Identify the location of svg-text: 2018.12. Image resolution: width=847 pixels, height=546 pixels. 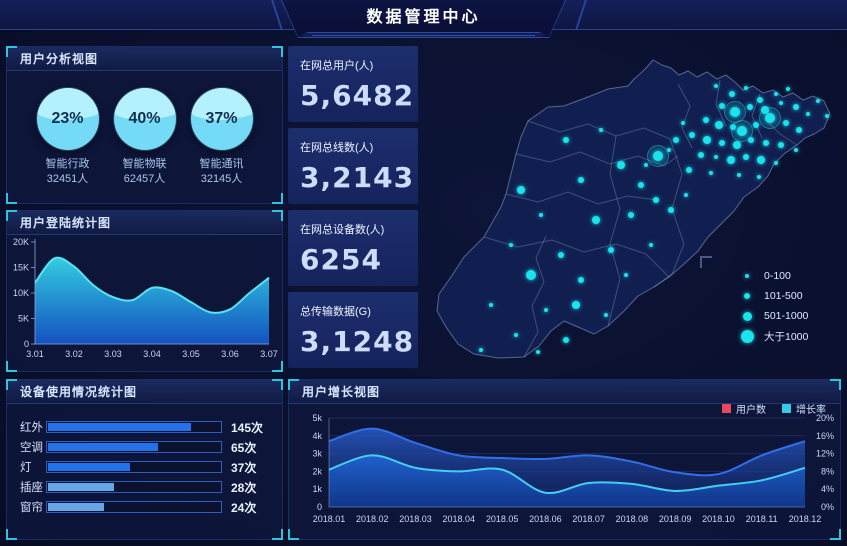
(805, 519).